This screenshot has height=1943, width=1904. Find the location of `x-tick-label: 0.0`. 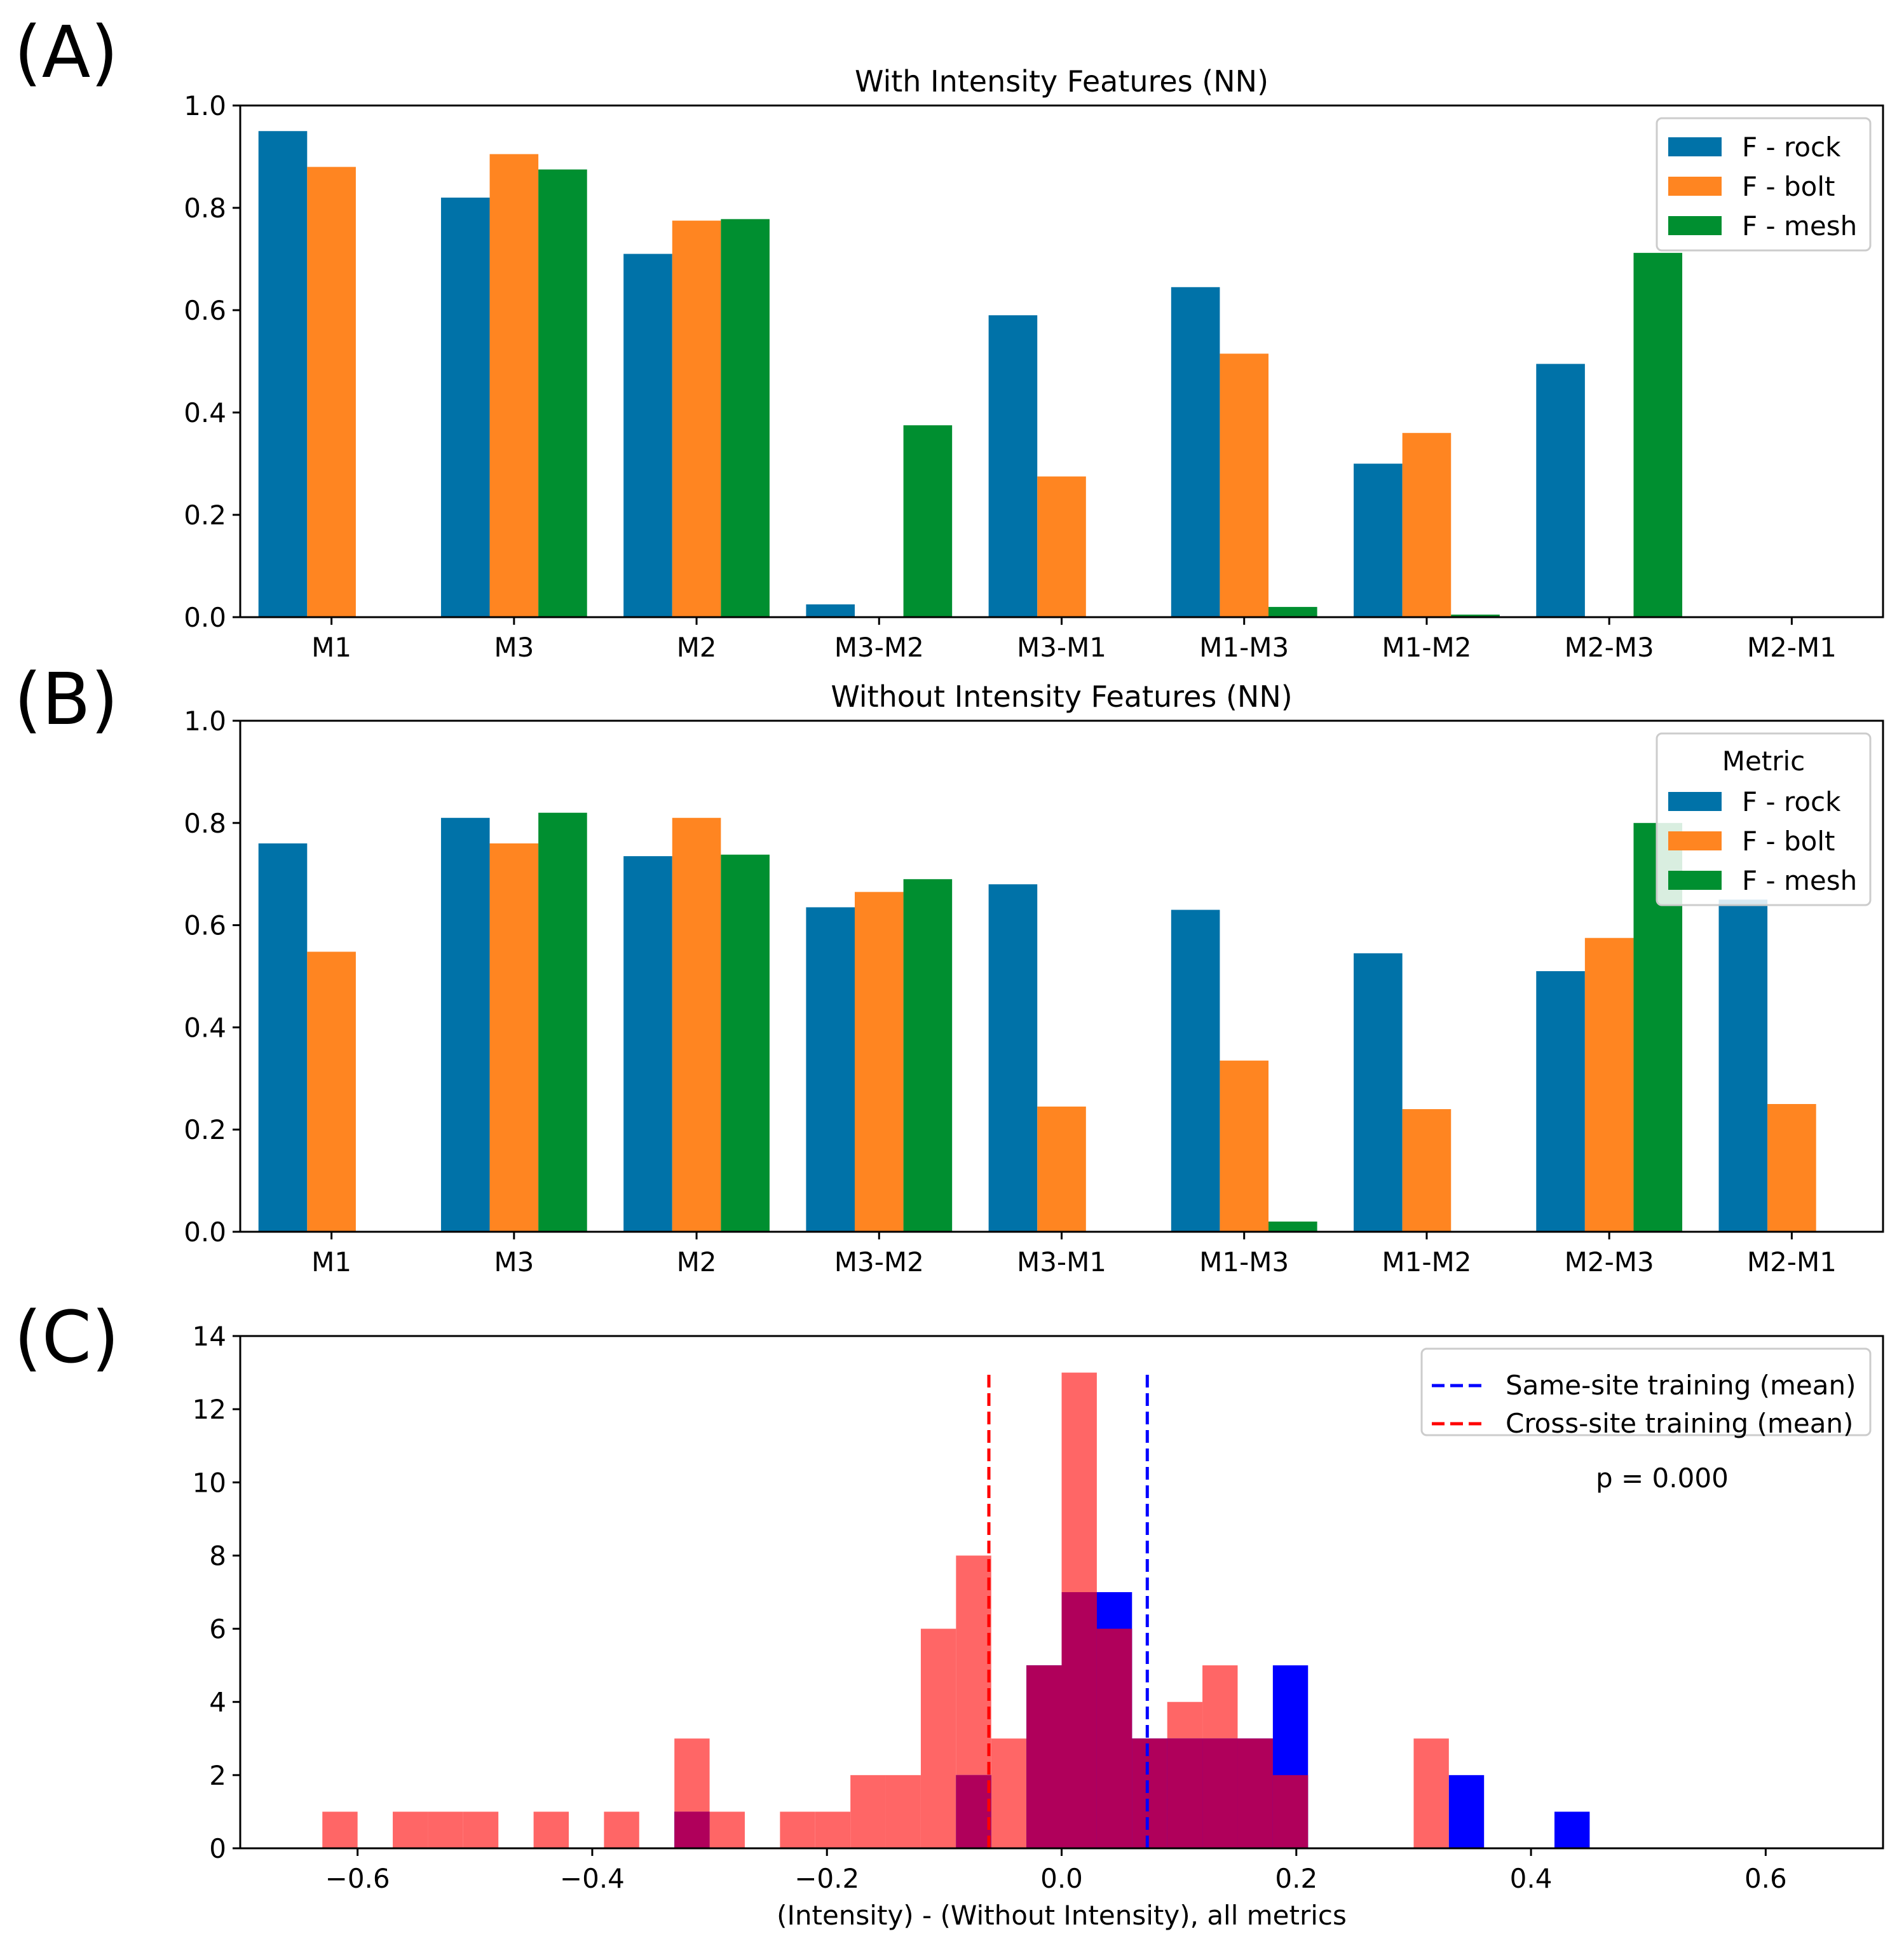

x-tick-label: 0.0 is located at coordinates (1061, 1878).